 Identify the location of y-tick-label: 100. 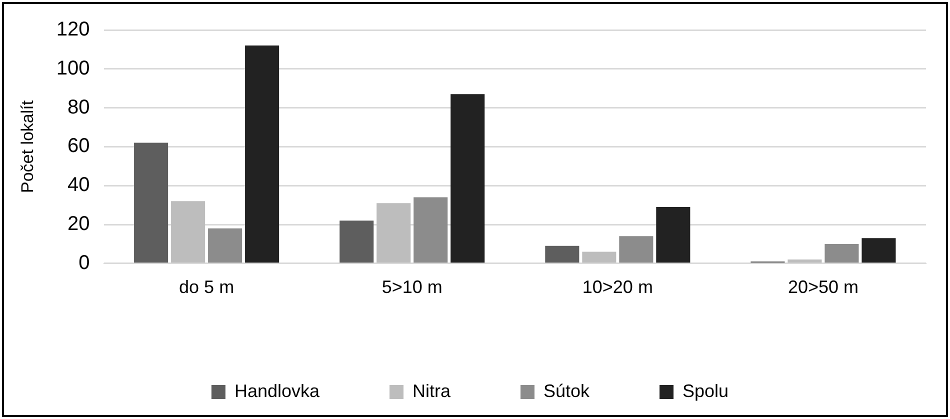
(73, 68).